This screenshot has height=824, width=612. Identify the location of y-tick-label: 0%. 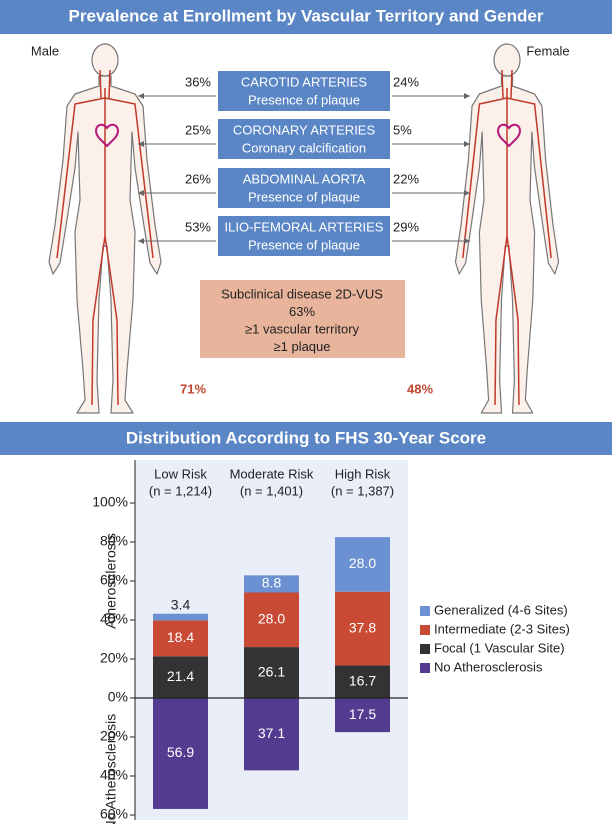
(118, 697).